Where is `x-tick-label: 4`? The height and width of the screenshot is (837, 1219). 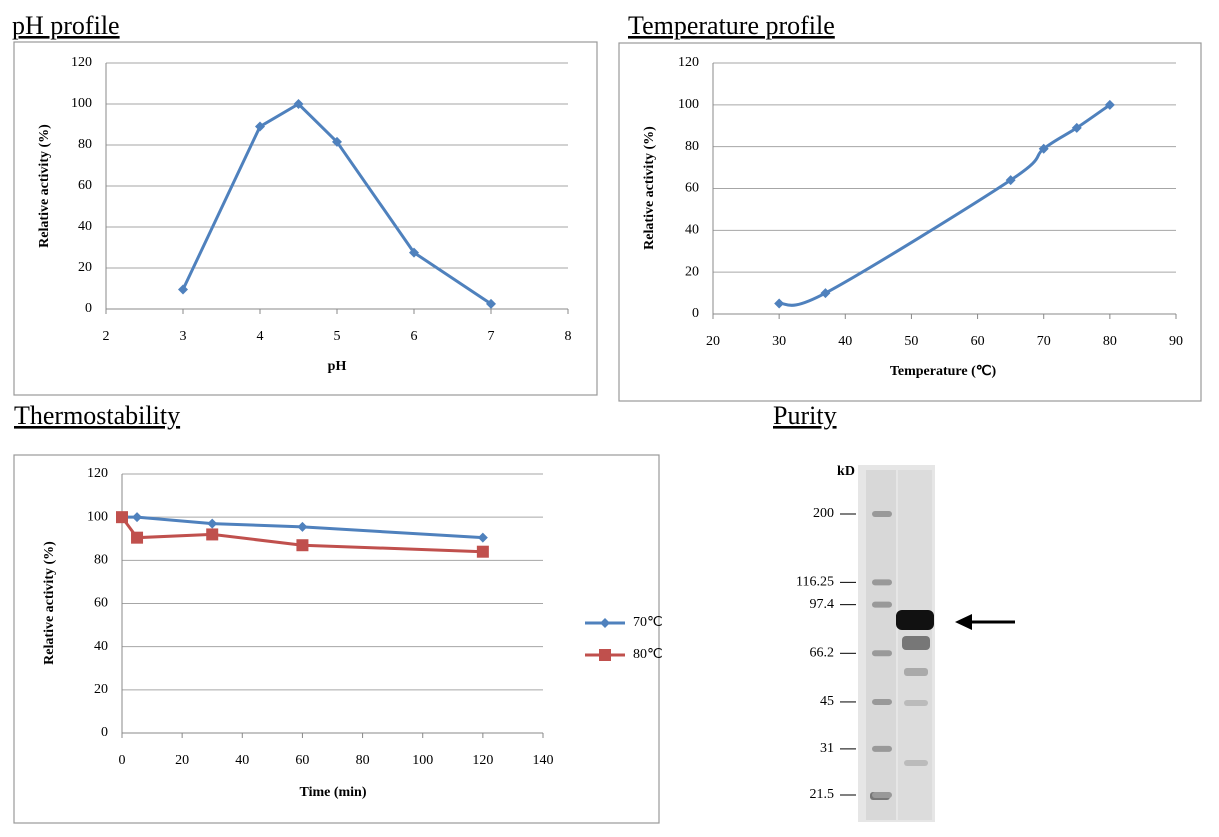 x-tick-label: 4 is located at coordinates (260, 336).